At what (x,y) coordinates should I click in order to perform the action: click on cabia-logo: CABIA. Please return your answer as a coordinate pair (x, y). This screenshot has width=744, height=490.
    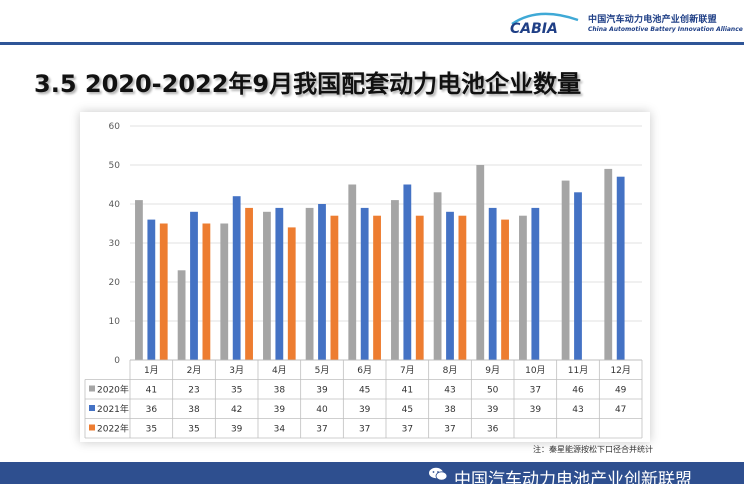
    Looking at the image, I should click on (544, 24).